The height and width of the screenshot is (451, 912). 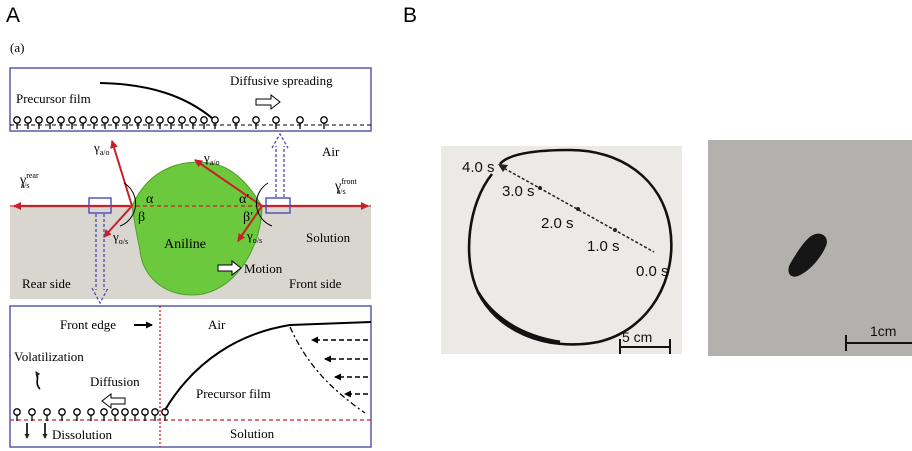 What do you see at coordinates (156, 100) in the screenshot?
I see `droplet-edge-curve` at bounding box center [156, 100].